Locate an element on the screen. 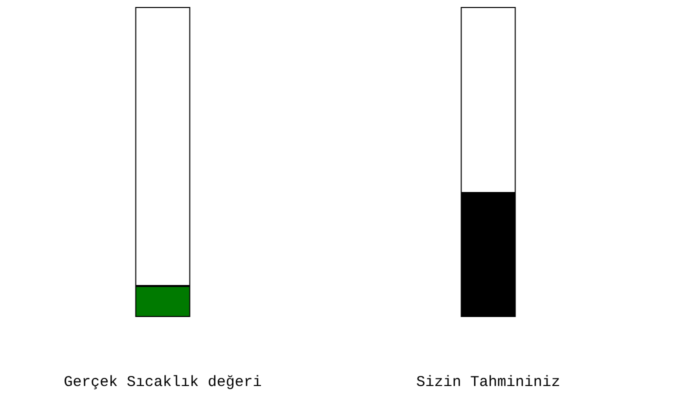  x-tick-label: Gerçek Sıcaklık değeri is located at coordinates (163, 382).